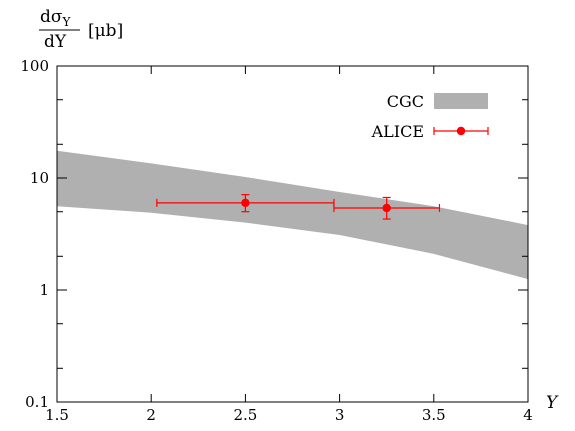 The height and width of the screenshot is (431, 575). Describe the element at coordinates (434, 415) in the screenshot. I see `x-tick-label: 3.5` at that location.